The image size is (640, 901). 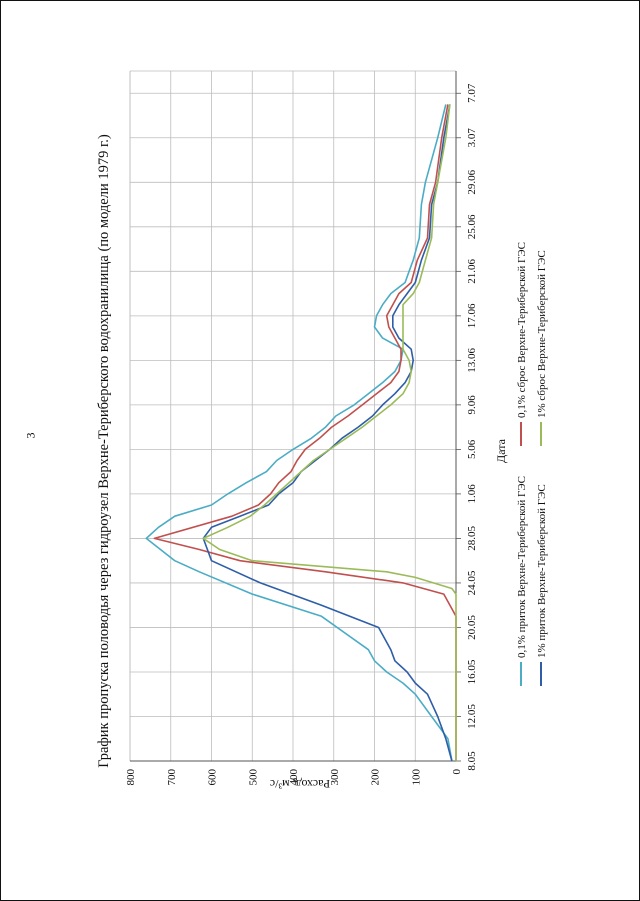 I want to click on x-tick-label: 25.06, so click(x=472, y=226).